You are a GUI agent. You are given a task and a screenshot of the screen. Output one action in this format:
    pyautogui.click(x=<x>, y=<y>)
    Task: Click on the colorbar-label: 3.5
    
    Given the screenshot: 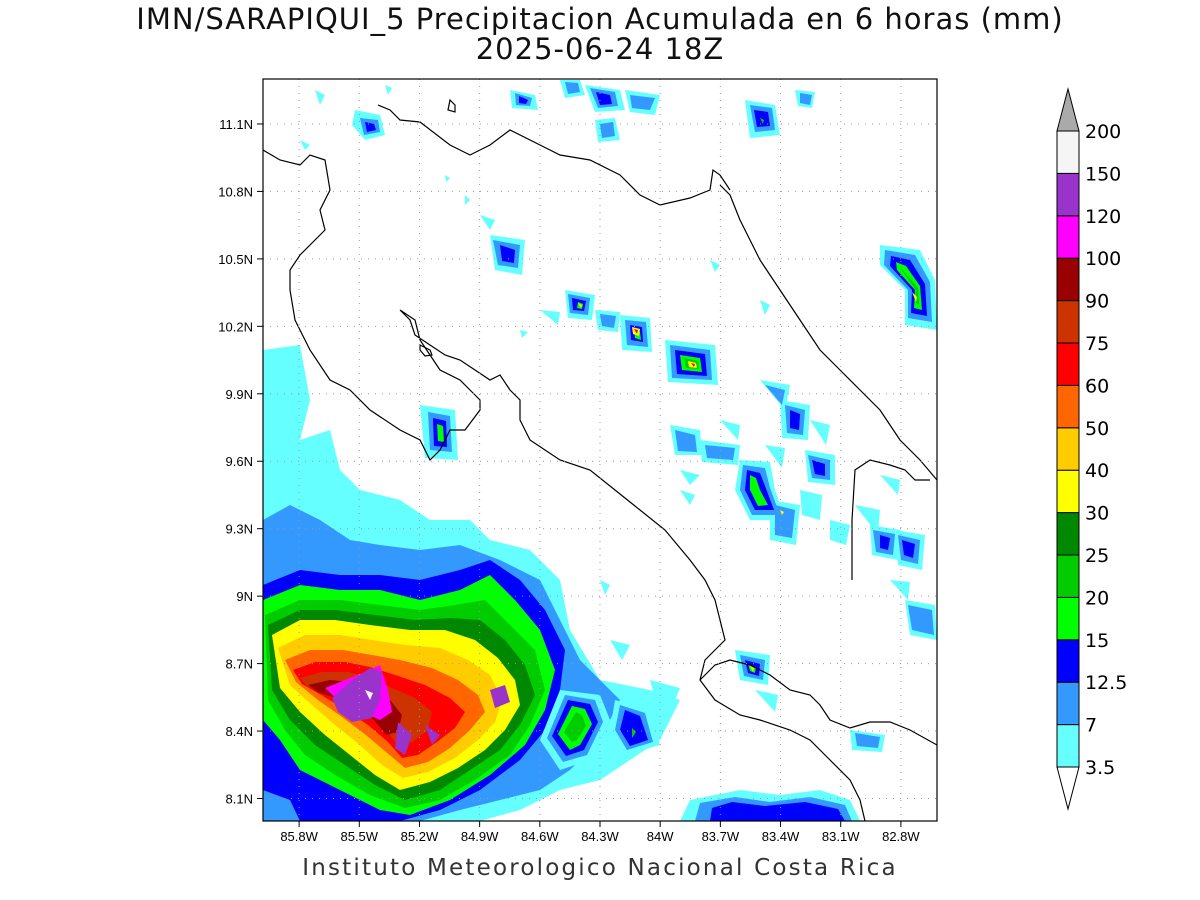 What is the action you would take?
    pyautogui.click(x=1100, y=768)
    